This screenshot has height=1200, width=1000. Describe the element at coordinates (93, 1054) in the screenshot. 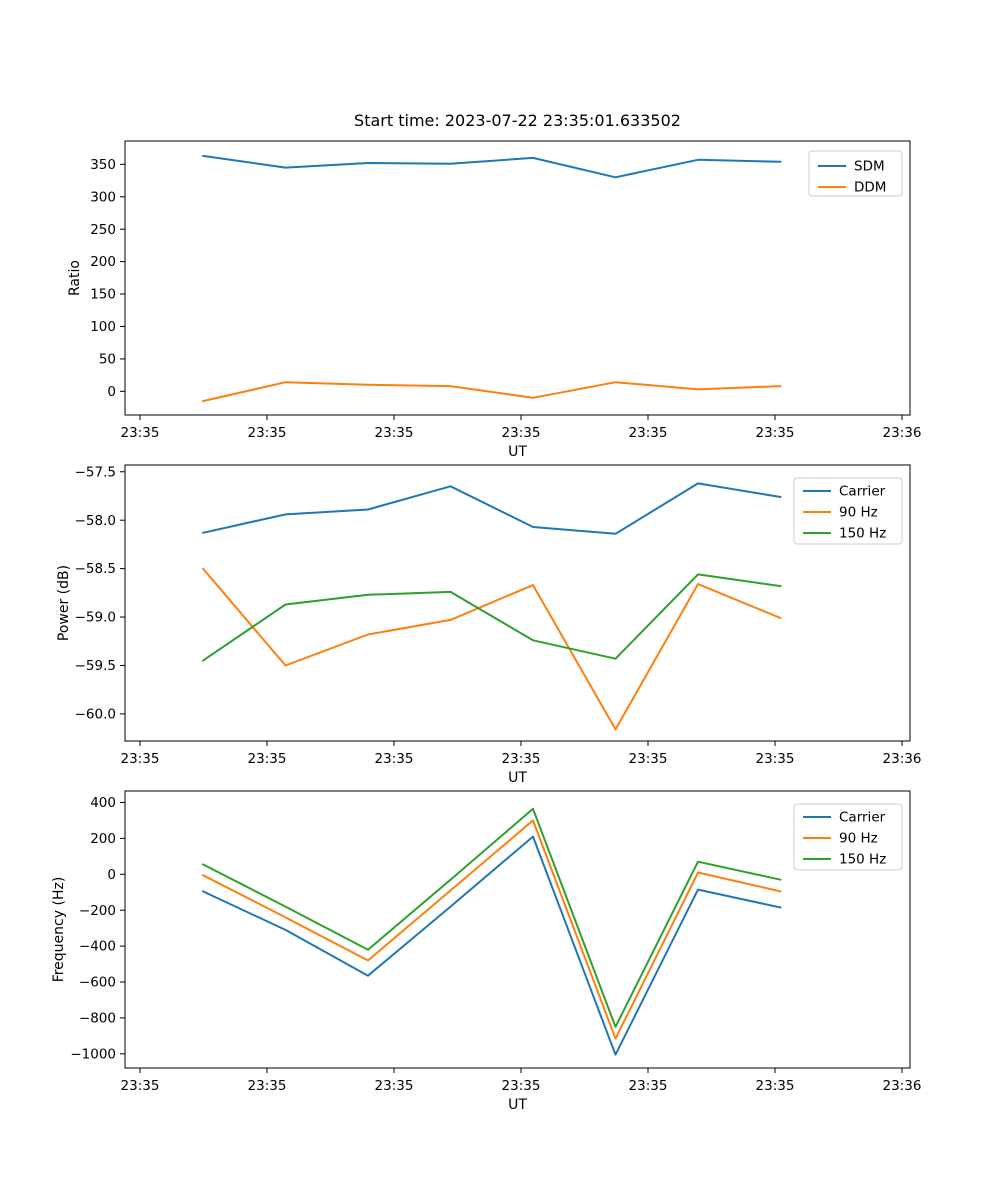

I see `y-tick-label: −1000` at that location.